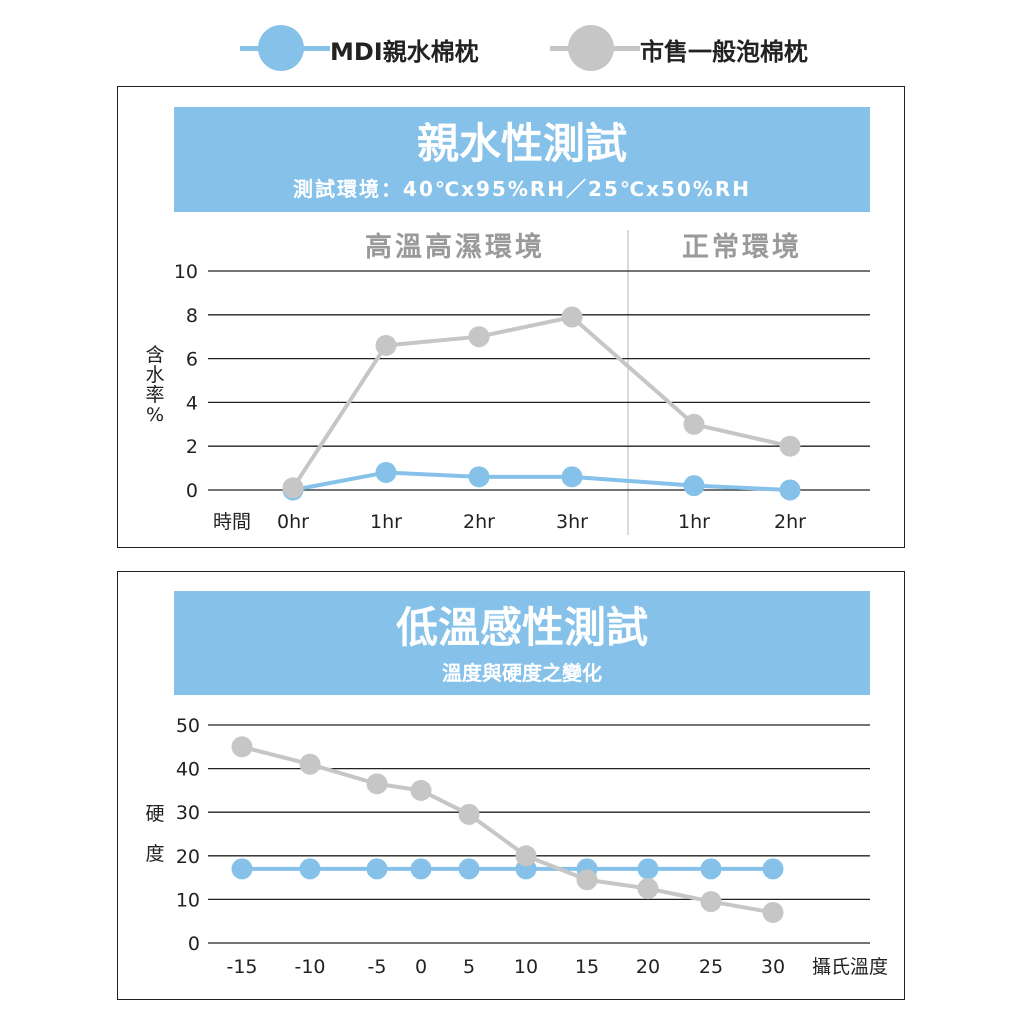 Image resolution: width=1024 pixels, height=1024 pixels. I want to click on legend-label-mdi: MDI親水棉枕, so click(404, 52).